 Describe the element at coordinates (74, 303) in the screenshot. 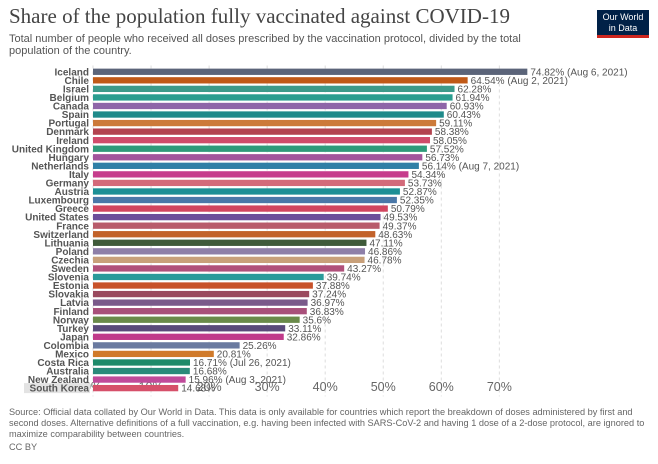

I see `country-label: Latvia` at that location.